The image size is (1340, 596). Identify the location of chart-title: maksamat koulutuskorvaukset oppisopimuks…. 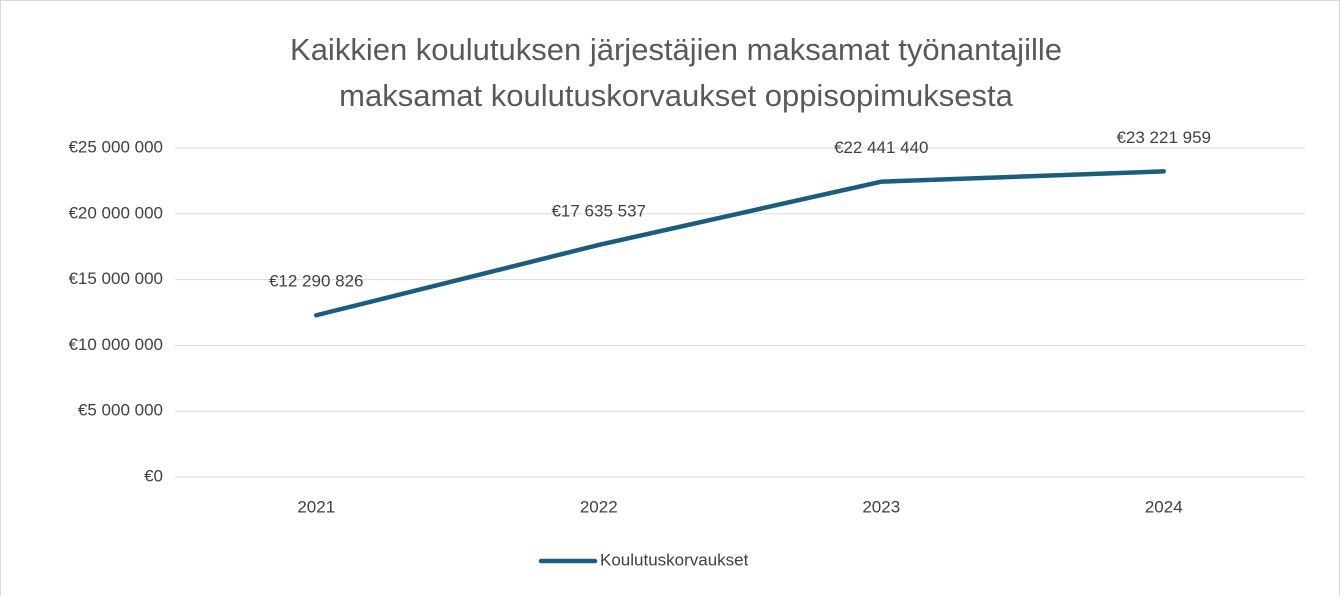
(676, 95).